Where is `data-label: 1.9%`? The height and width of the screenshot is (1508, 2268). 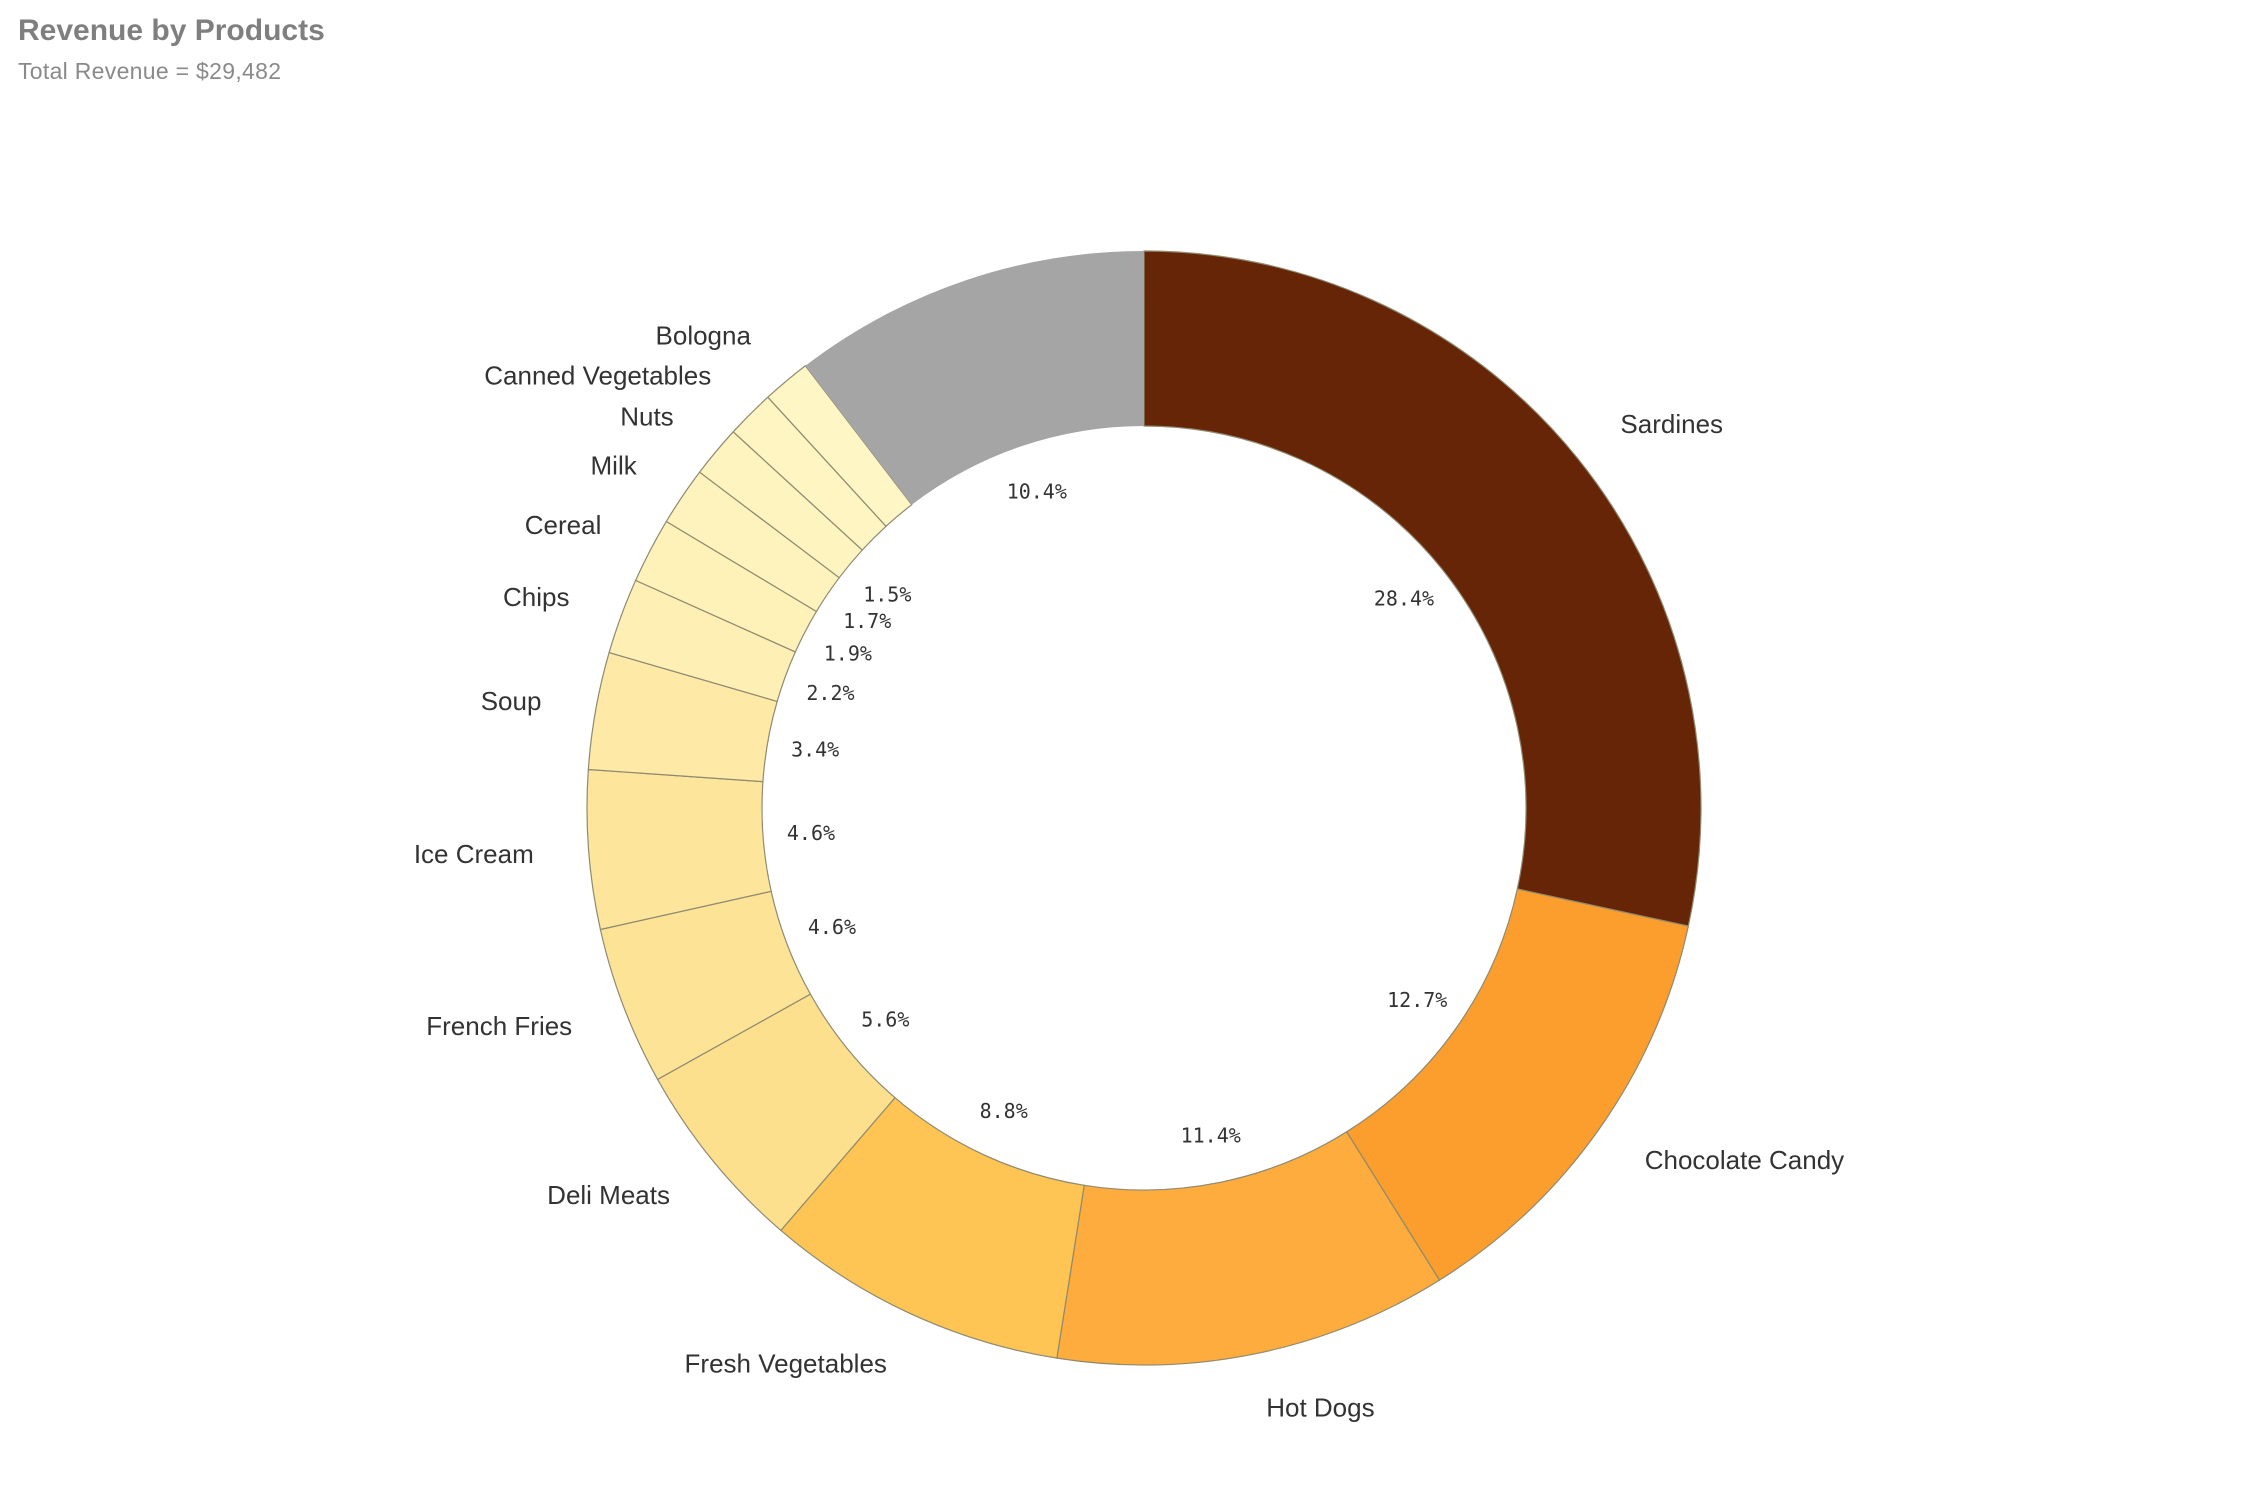
data-label: 1.9% is located at coordinates (848, 654).